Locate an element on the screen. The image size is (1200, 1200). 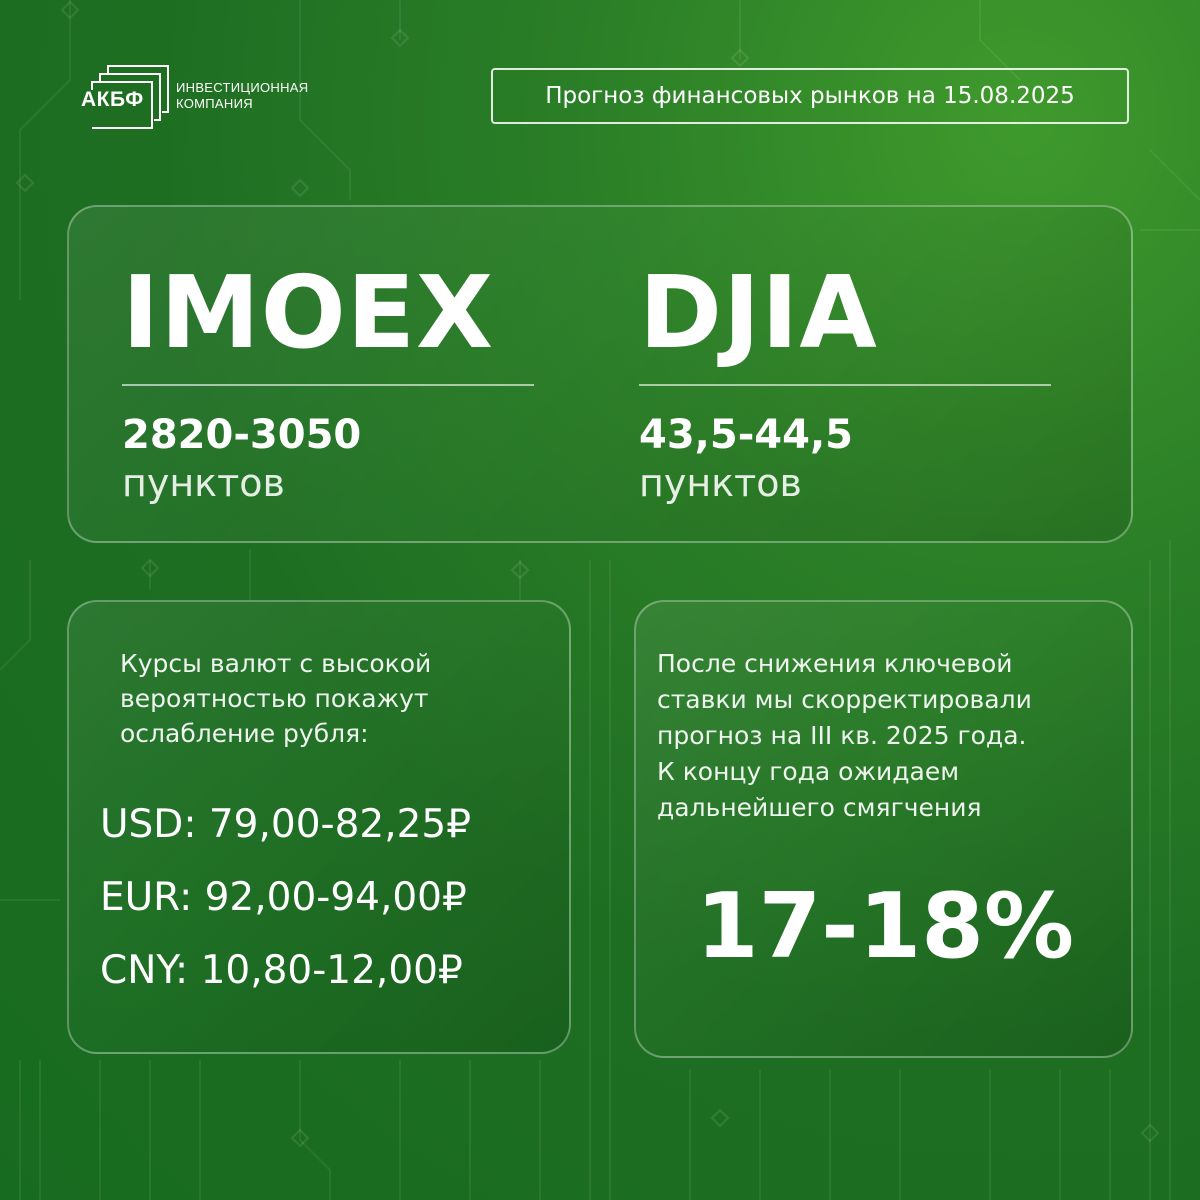
key-rate-line: ставки мы скорректировали is located at coordinates (844, 699).